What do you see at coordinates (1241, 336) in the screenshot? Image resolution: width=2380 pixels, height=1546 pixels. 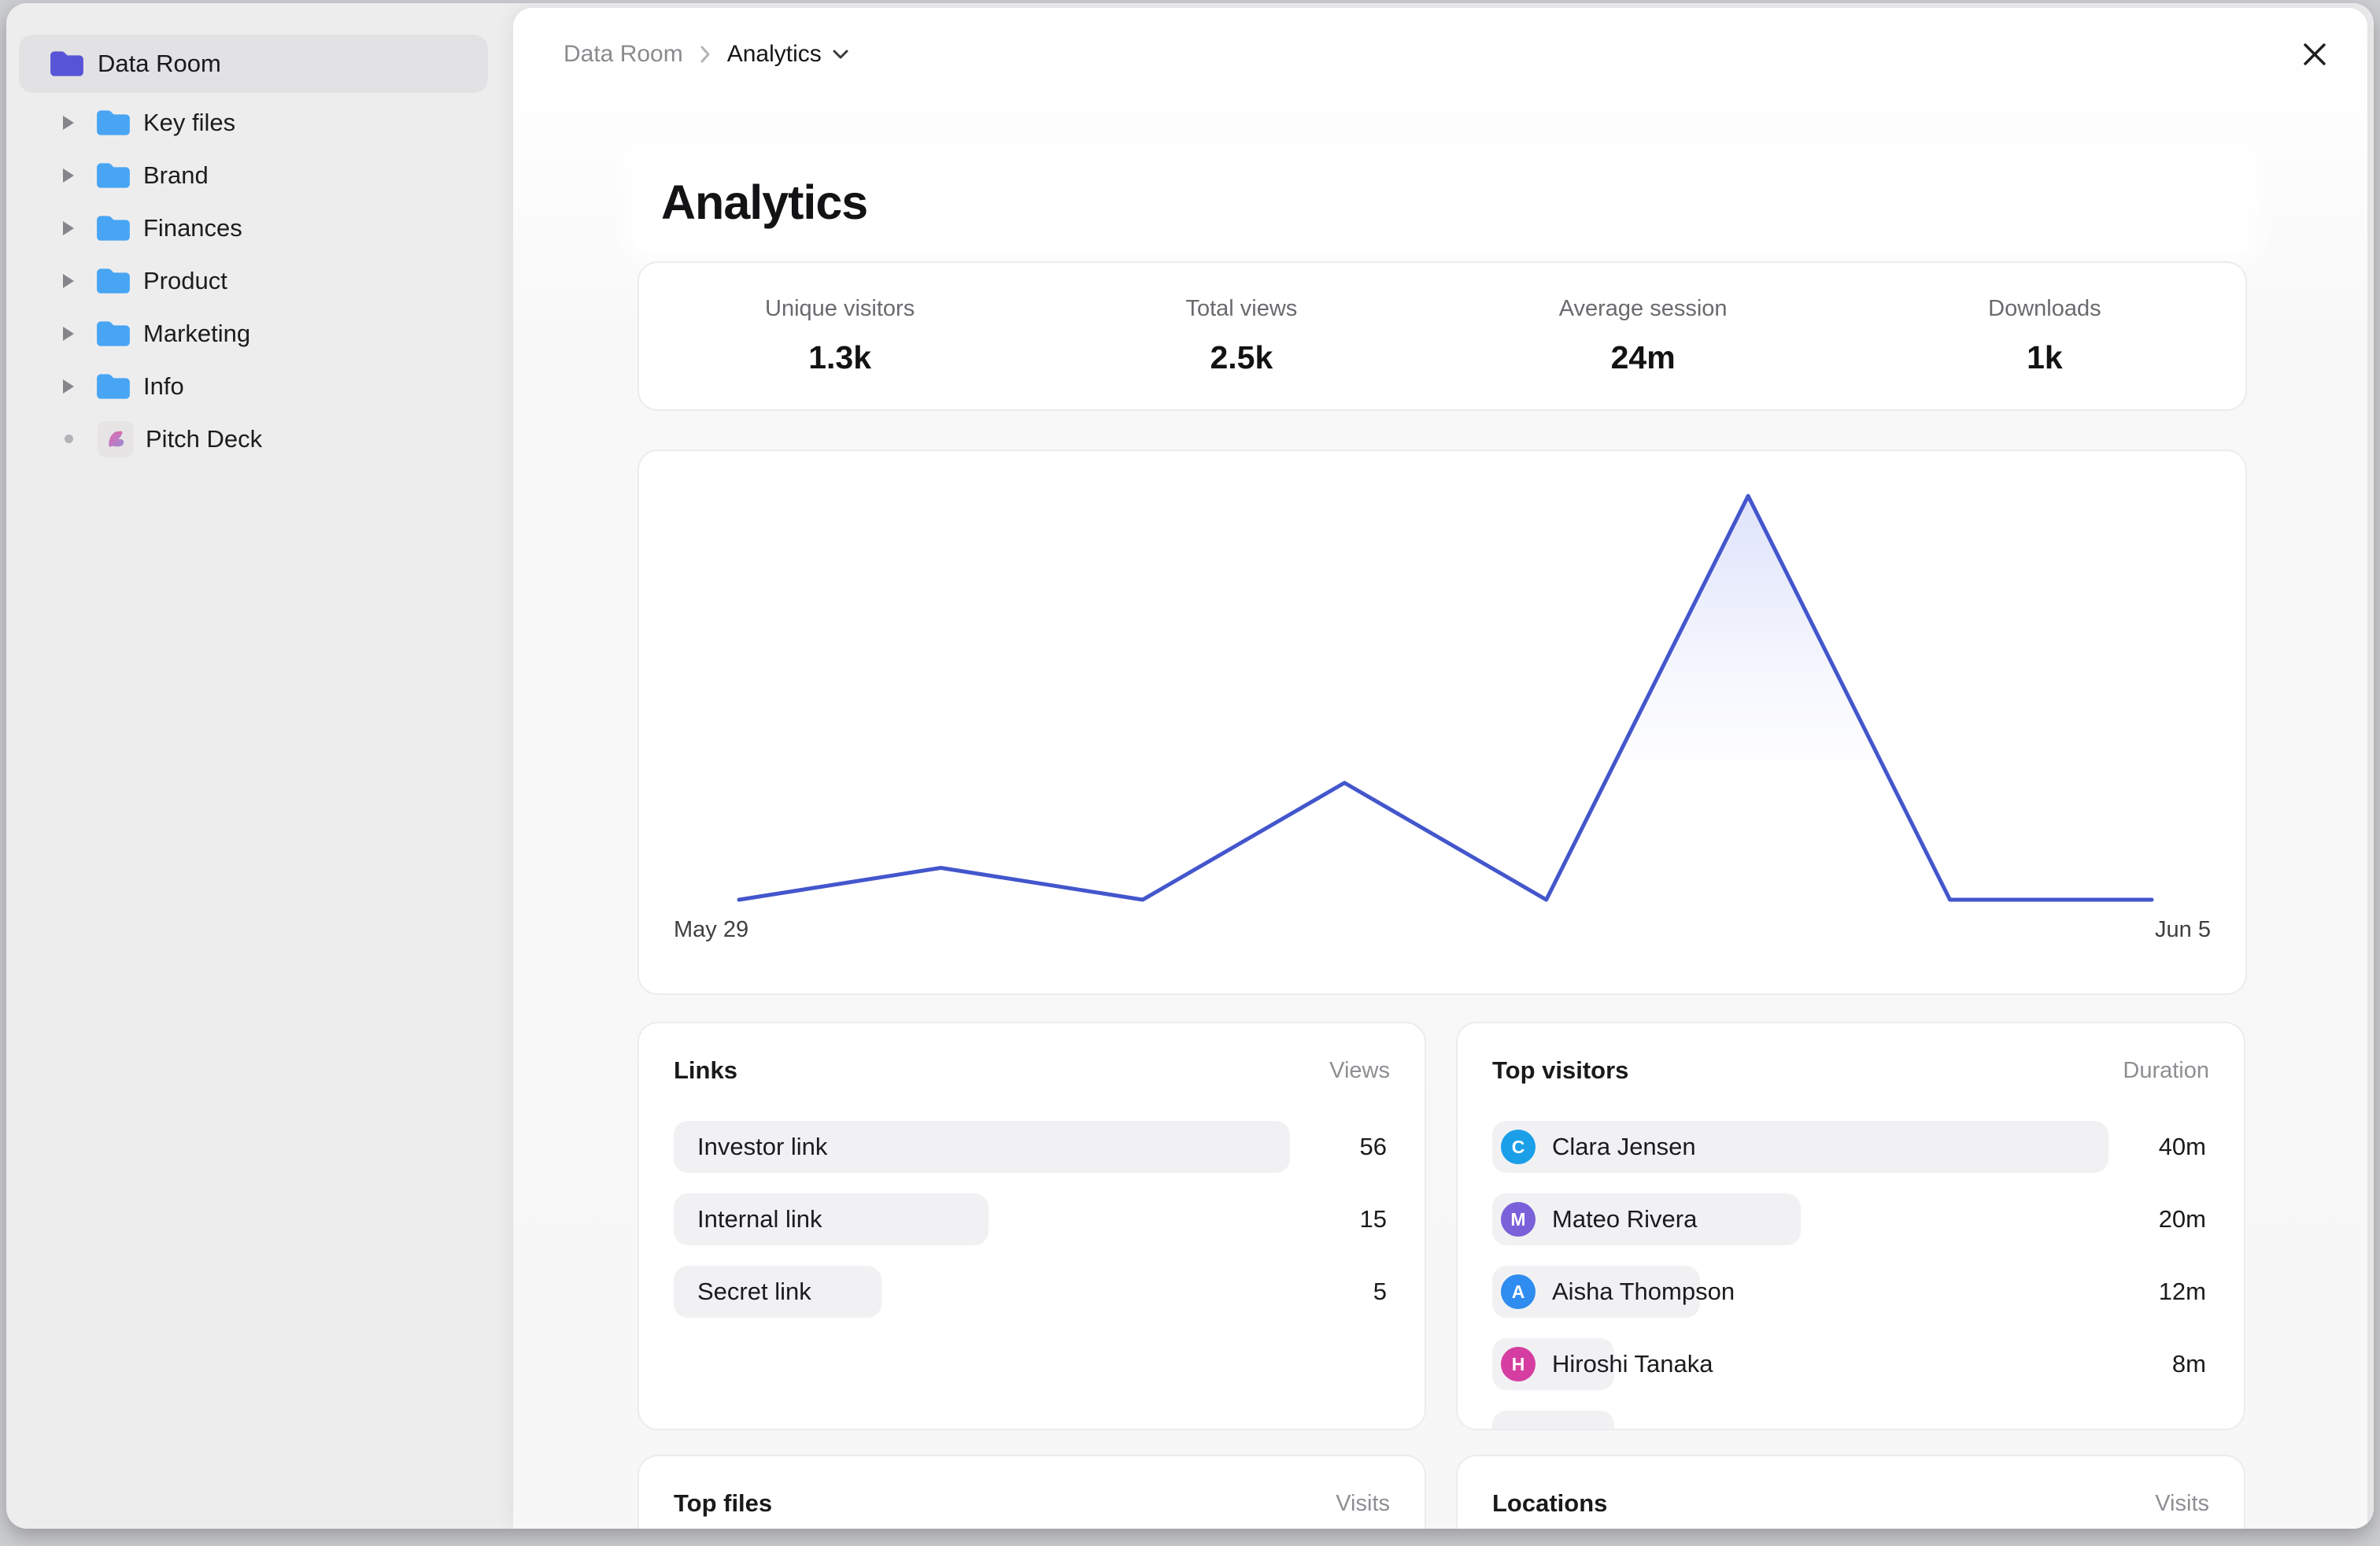 I see `stat-total-views: Total views 2.5k` at bounding box center [1241, 336].